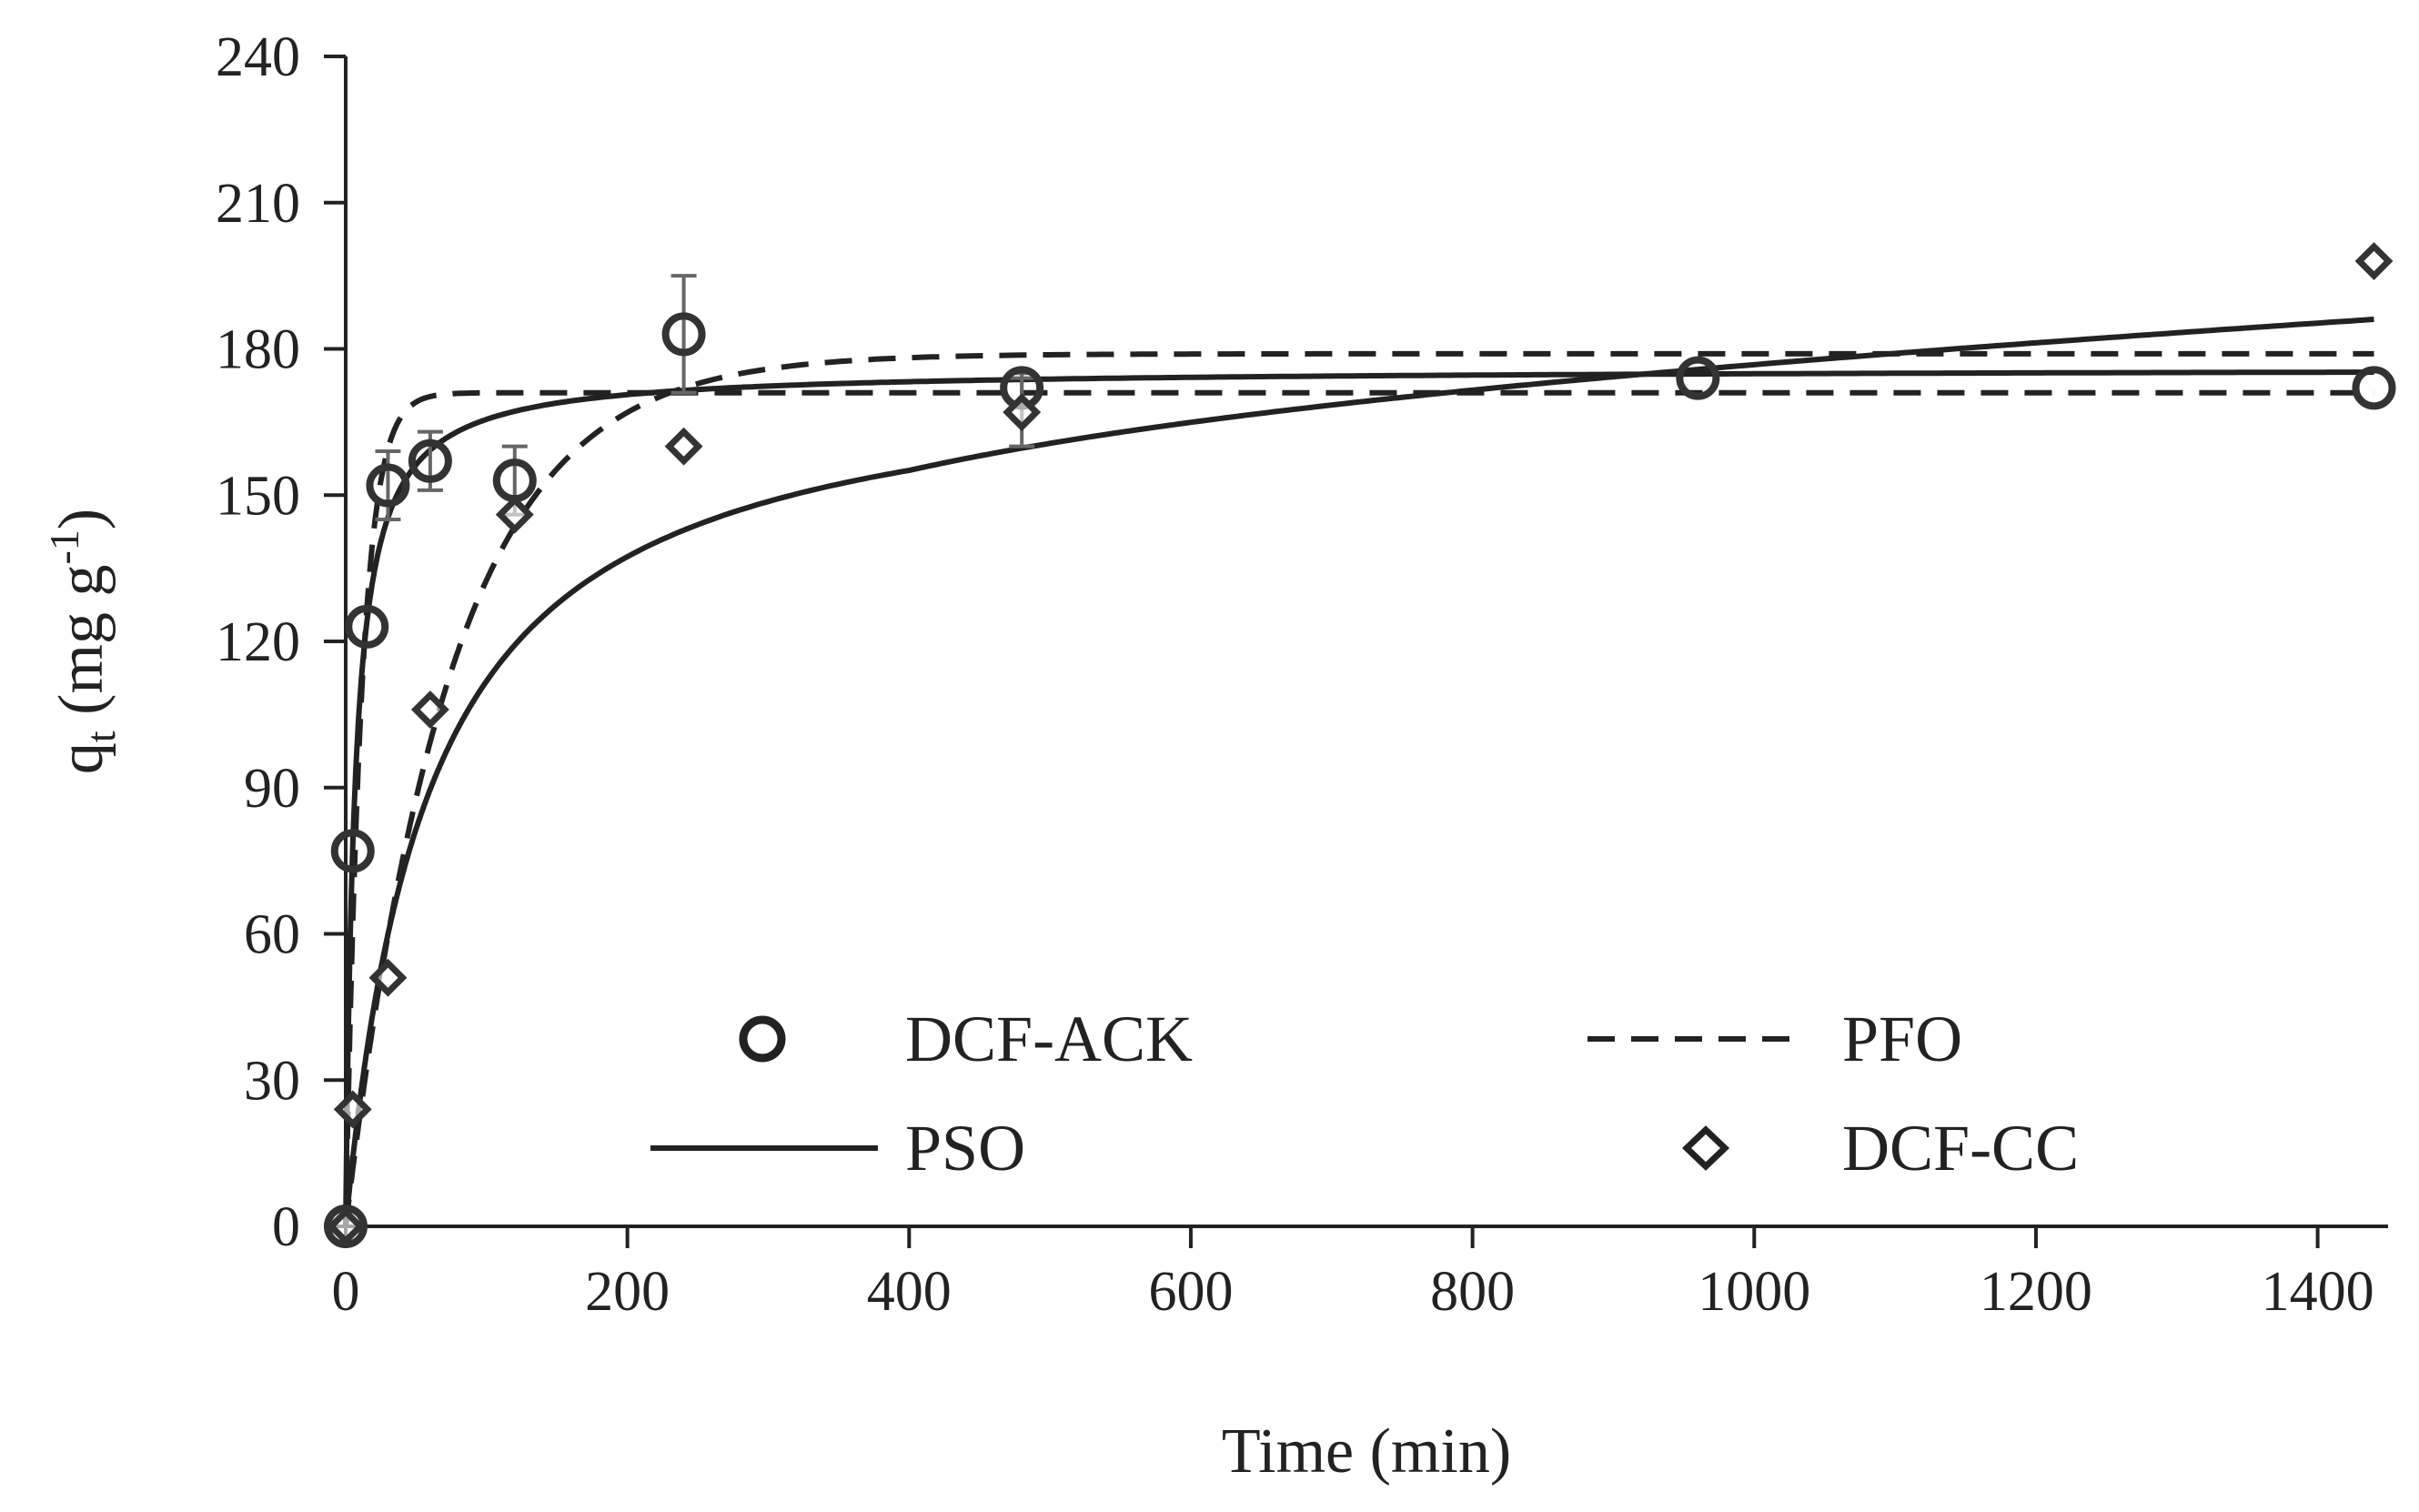  What do you see at coordinates (258, 57) in the screenshot?
I see `y-tick-label: 240` at bounding box center [258, 57].